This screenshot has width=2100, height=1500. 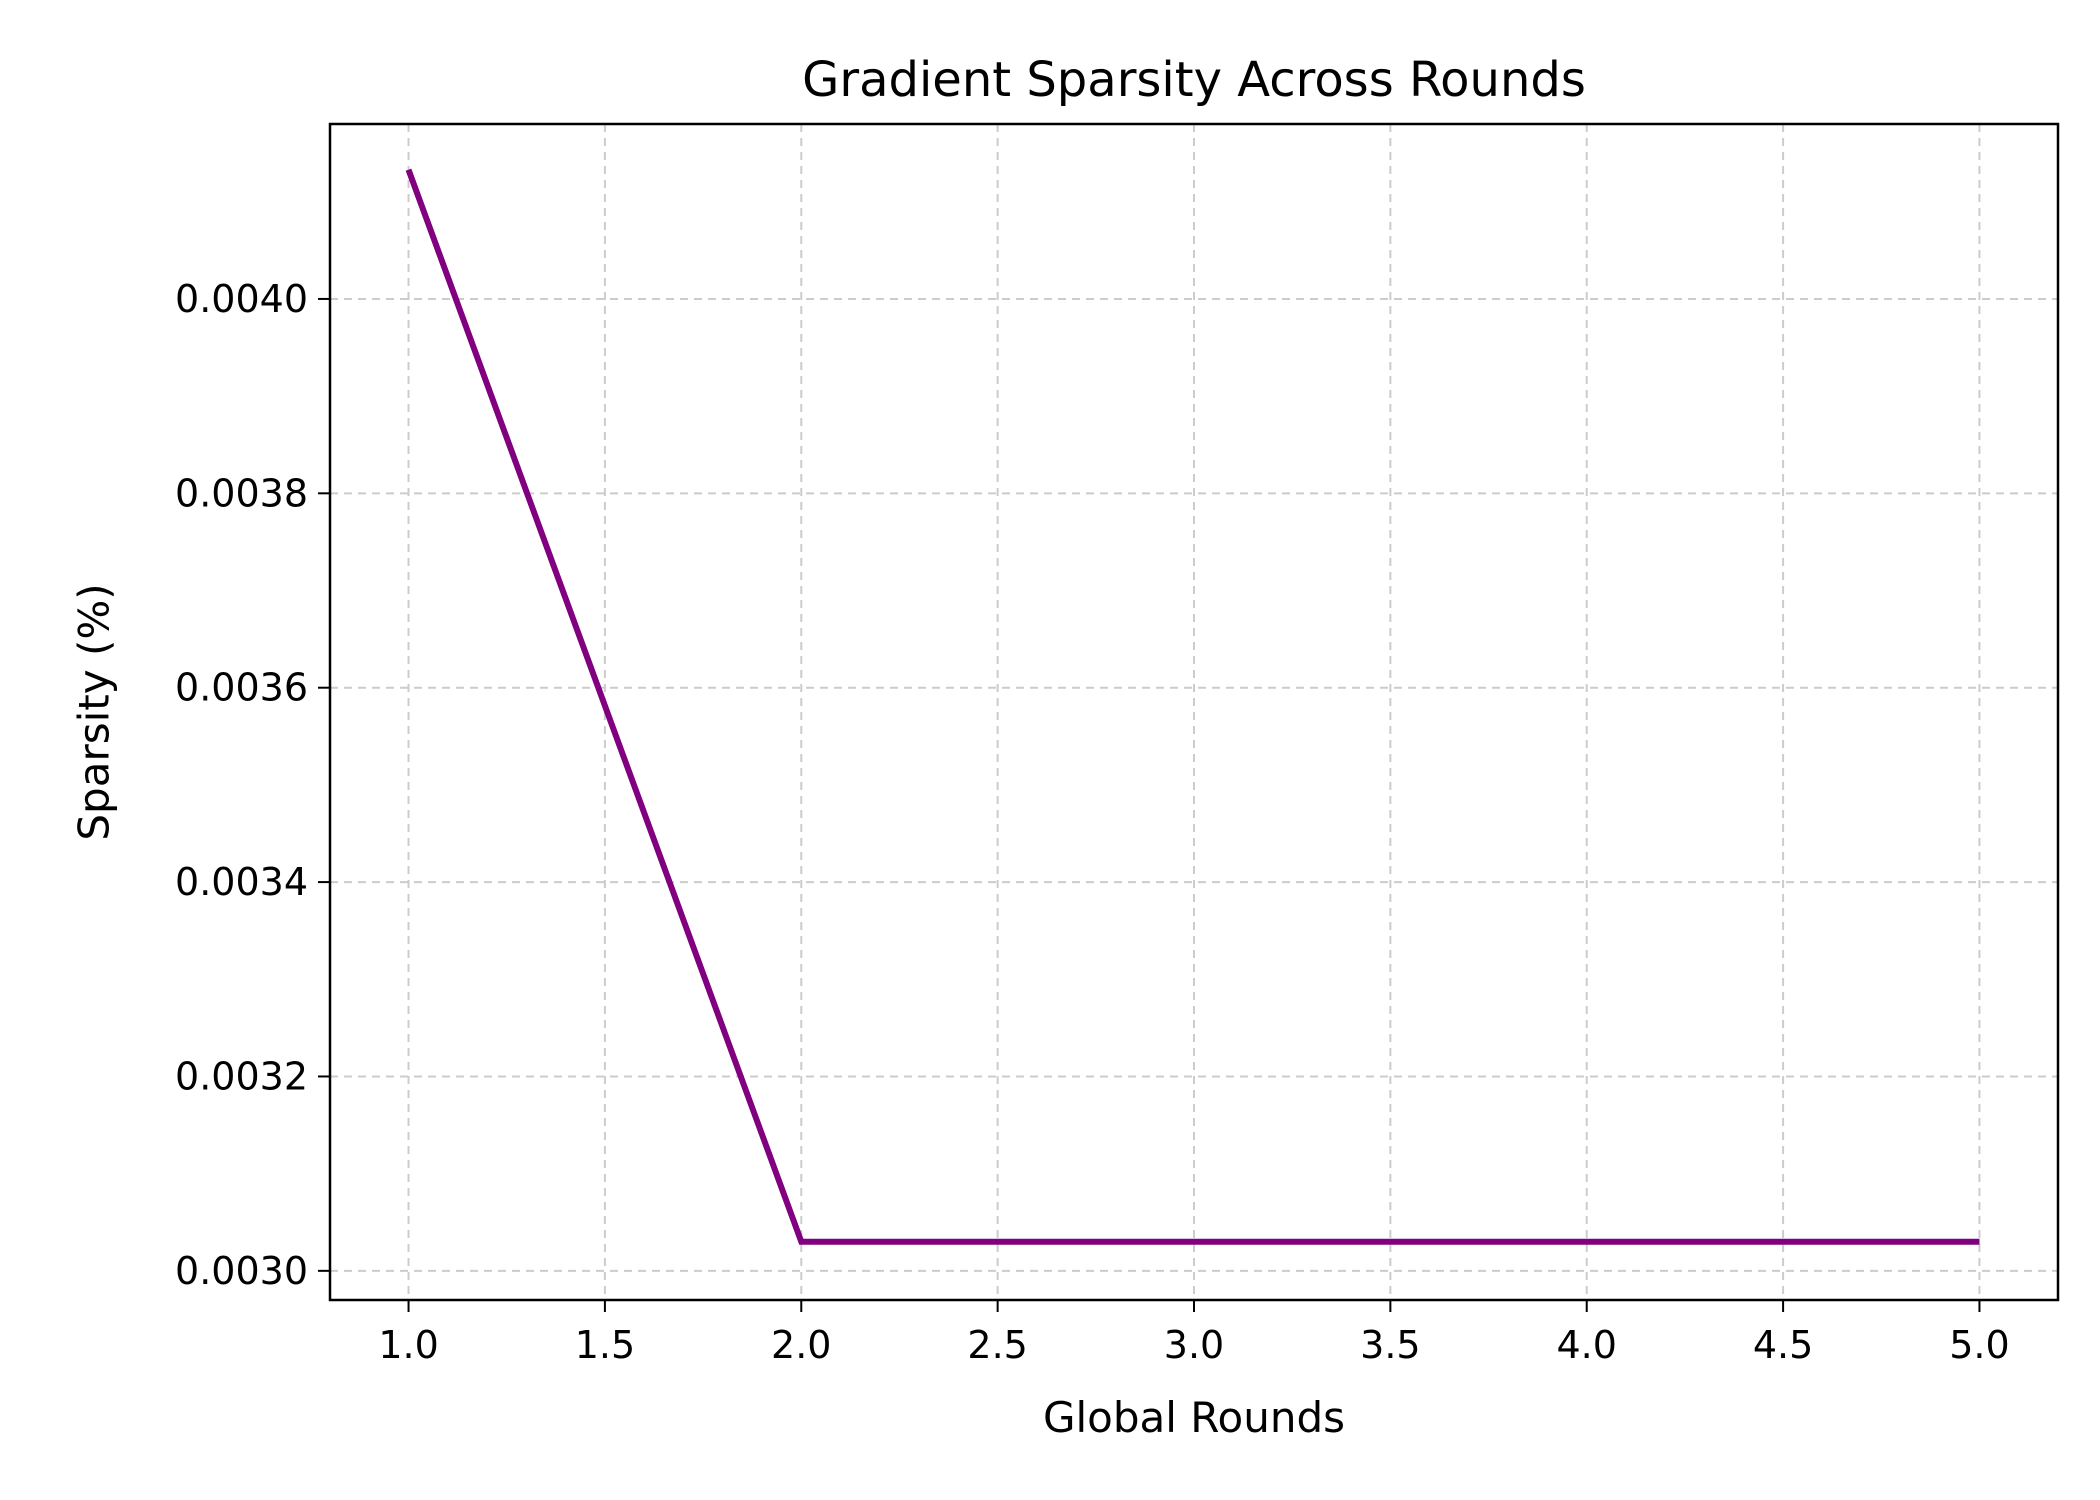 I want to click on x-axis-title: Global Rounds, so click(x=1194, y=1417).